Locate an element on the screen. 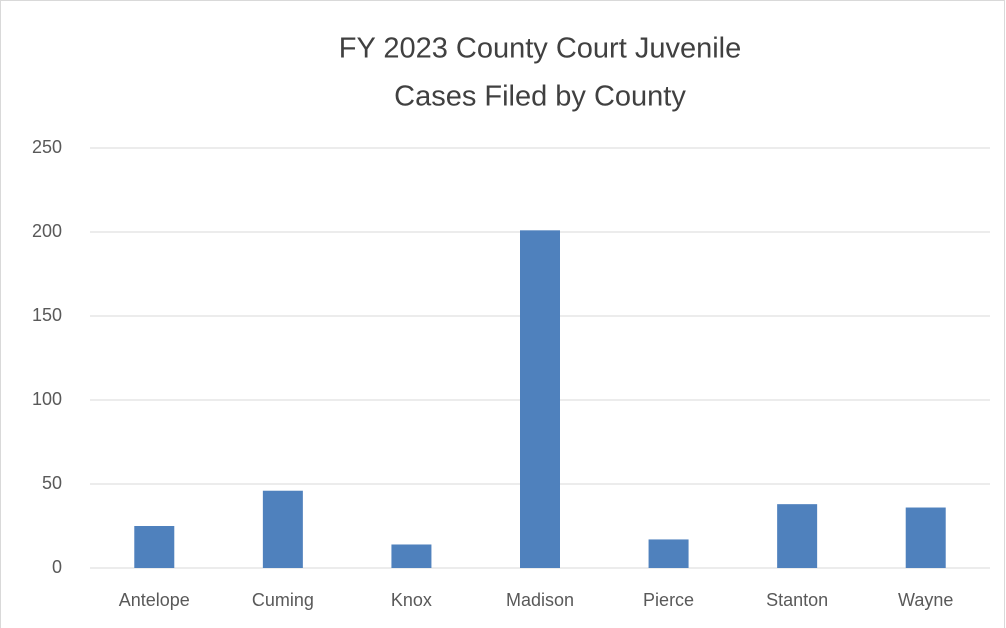 This screenshot has height=628, width=1006. y-tick-label: 250 is located at coordinates (47, 147).